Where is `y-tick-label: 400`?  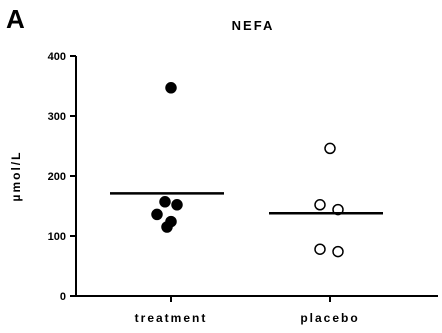
y-tick-label: 400 is located at coordinates (57, 57).